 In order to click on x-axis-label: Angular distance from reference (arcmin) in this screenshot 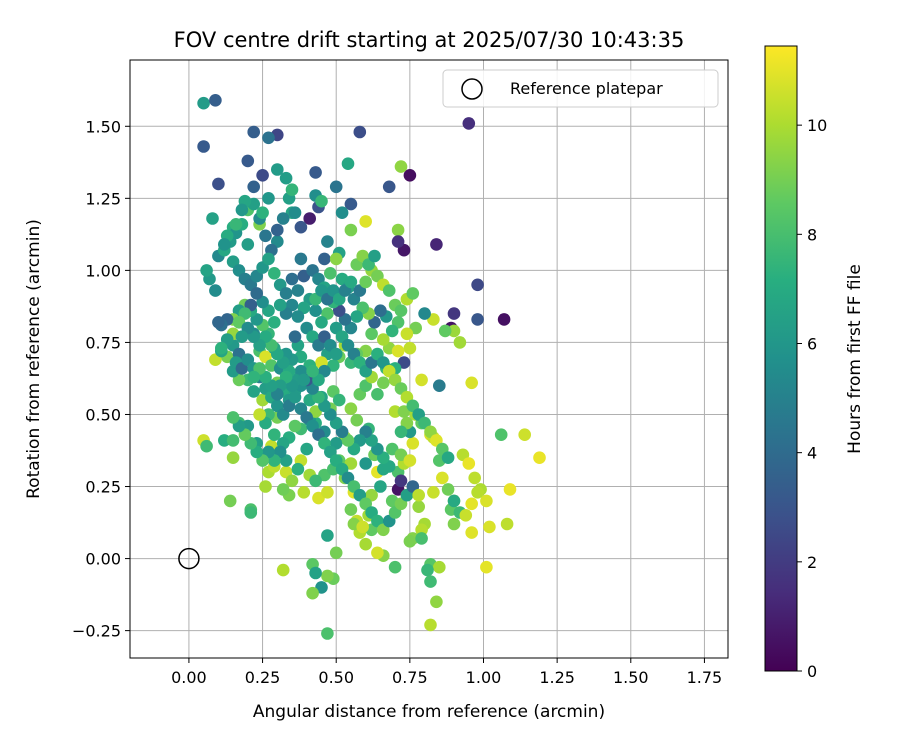, I will do `click(429, 712)`.